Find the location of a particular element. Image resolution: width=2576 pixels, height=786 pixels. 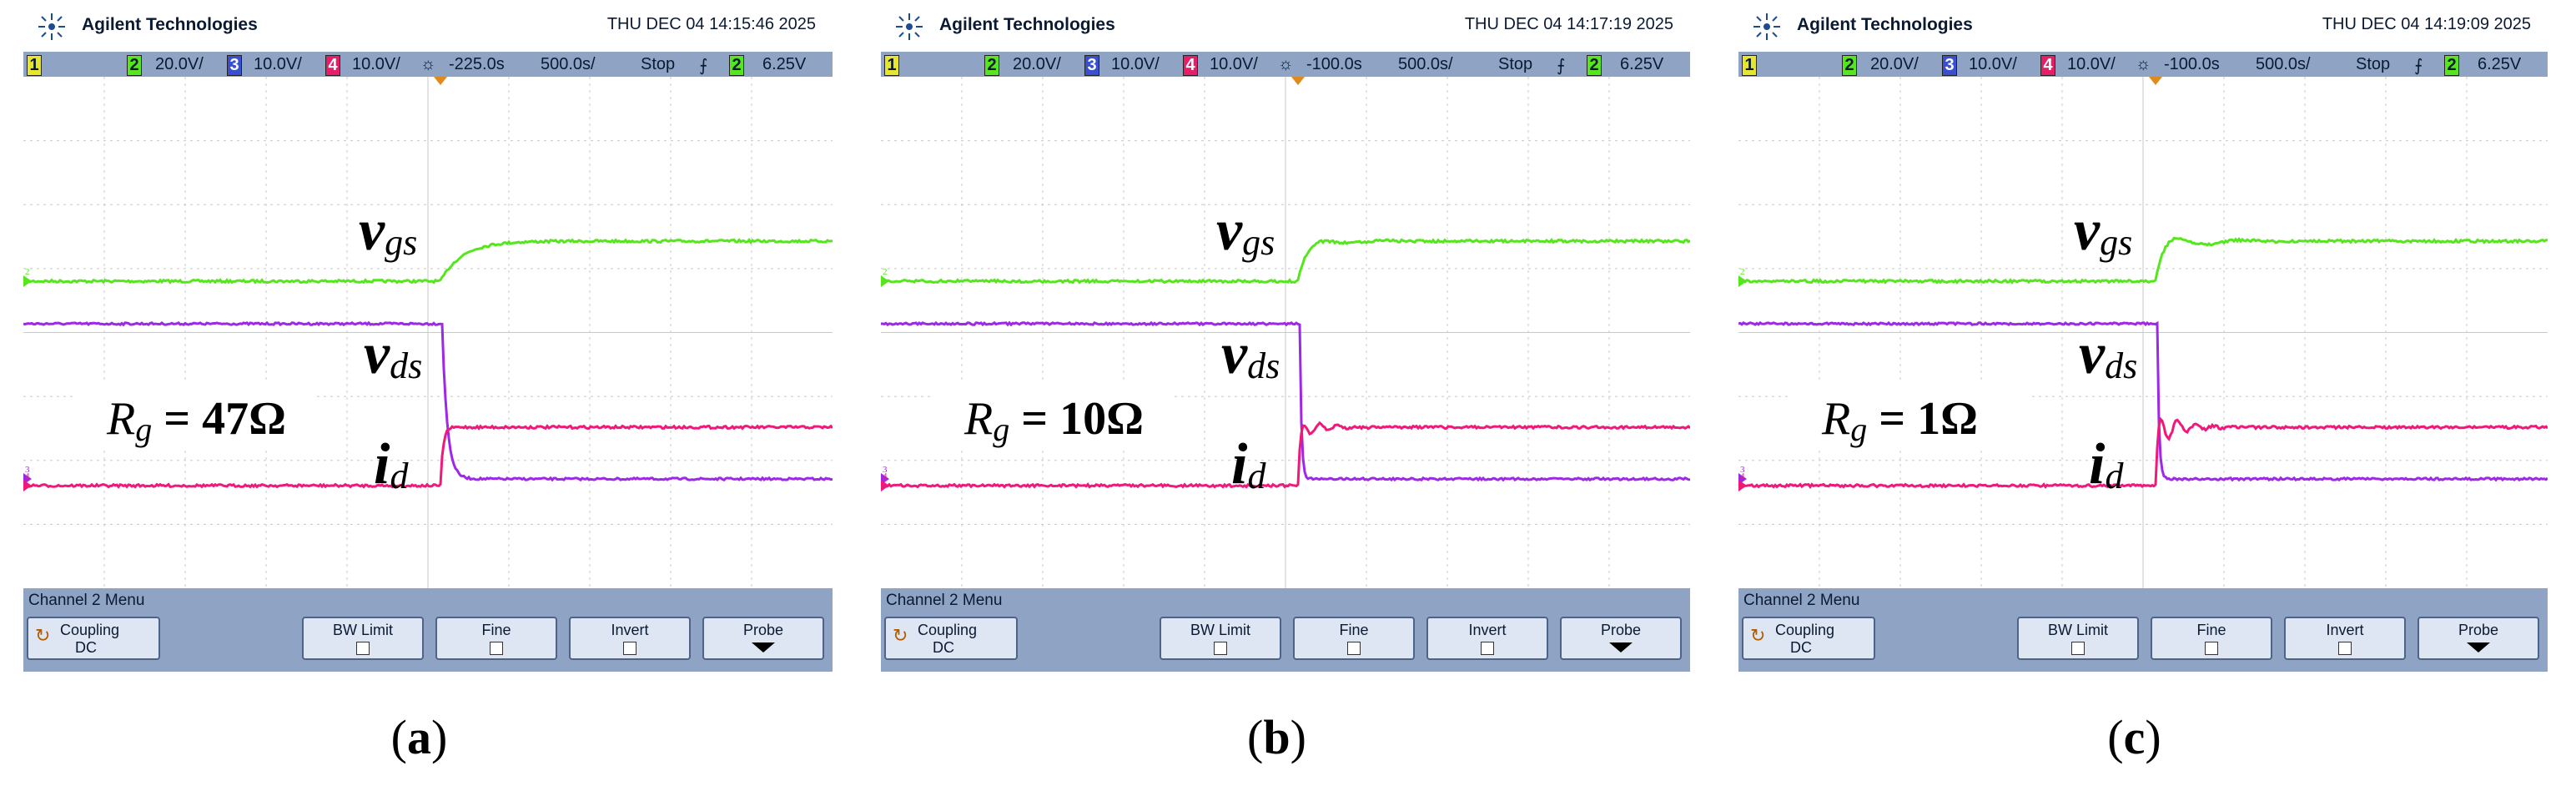

bw-limit-label: BW Limit is located at coordinates (363, 630).